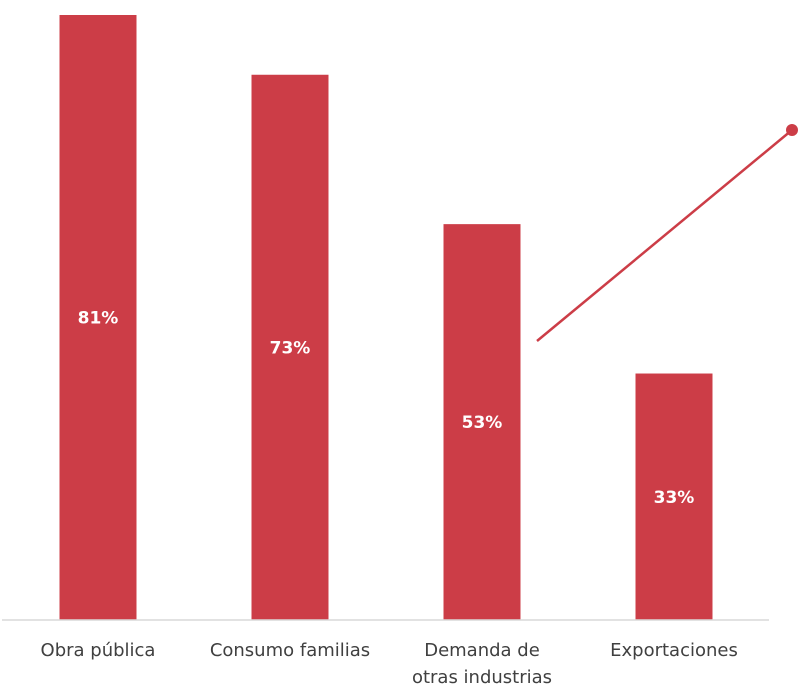 The image size is (799, 684). Describe the element at coordinates (674, 650) in the screenshot. I see `category-label-3-line-0: Exportaciones` at that location.